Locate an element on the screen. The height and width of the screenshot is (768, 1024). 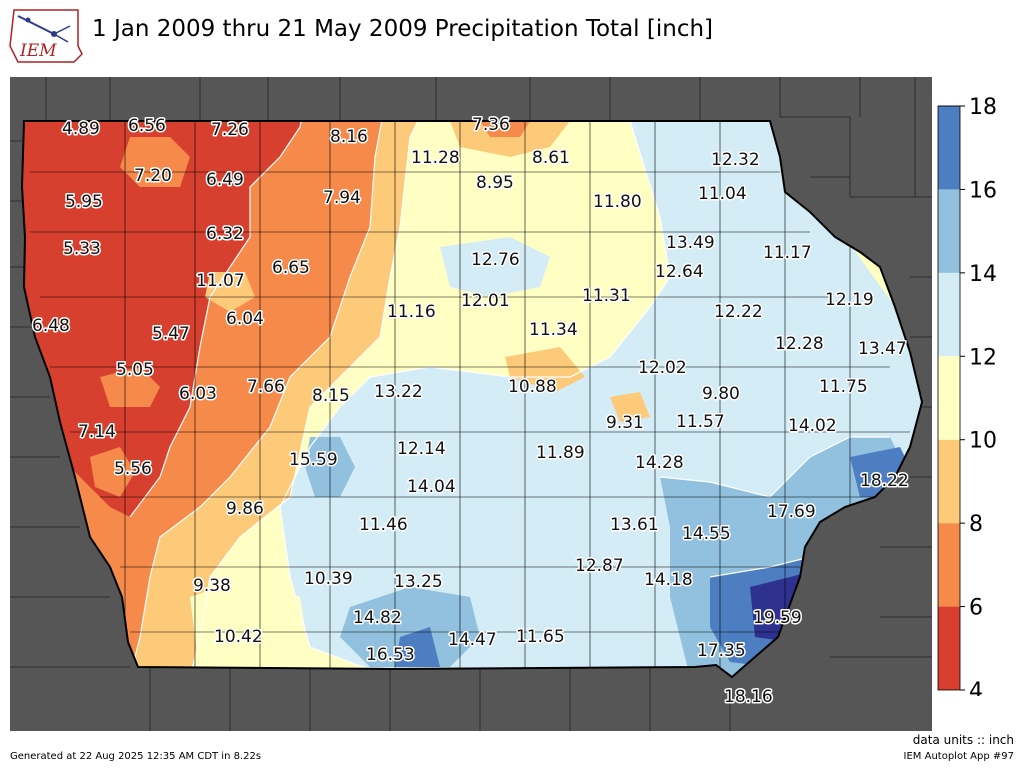
station-value-label: 9.80 is located at coordinates (721, 394).